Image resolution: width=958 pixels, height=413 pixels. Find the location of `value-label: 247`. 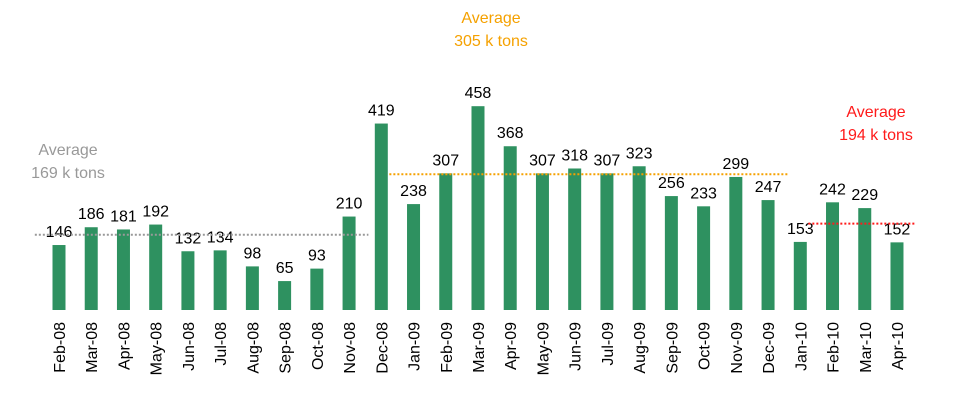

value-label: 247 is located at coordinates (768, 187).